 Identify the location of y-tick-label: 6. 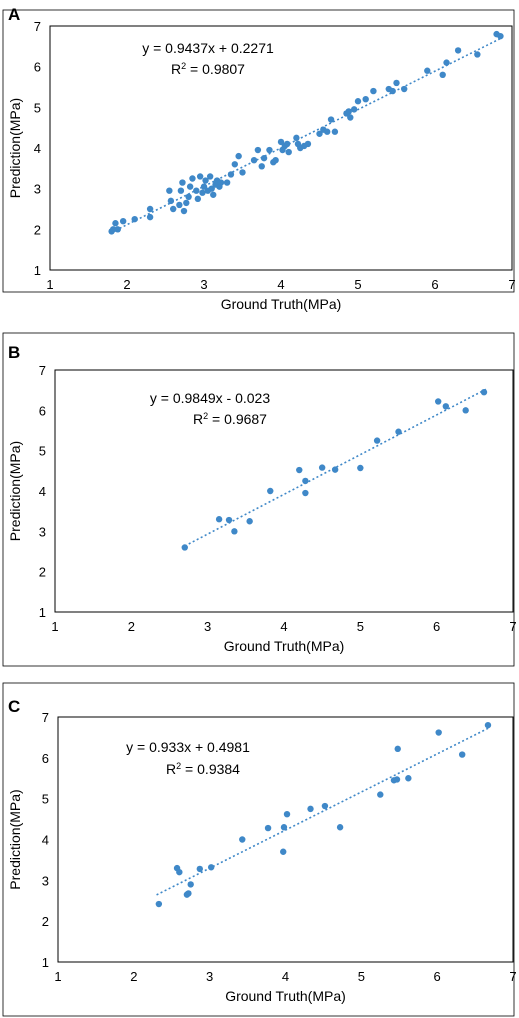
(45, 758).